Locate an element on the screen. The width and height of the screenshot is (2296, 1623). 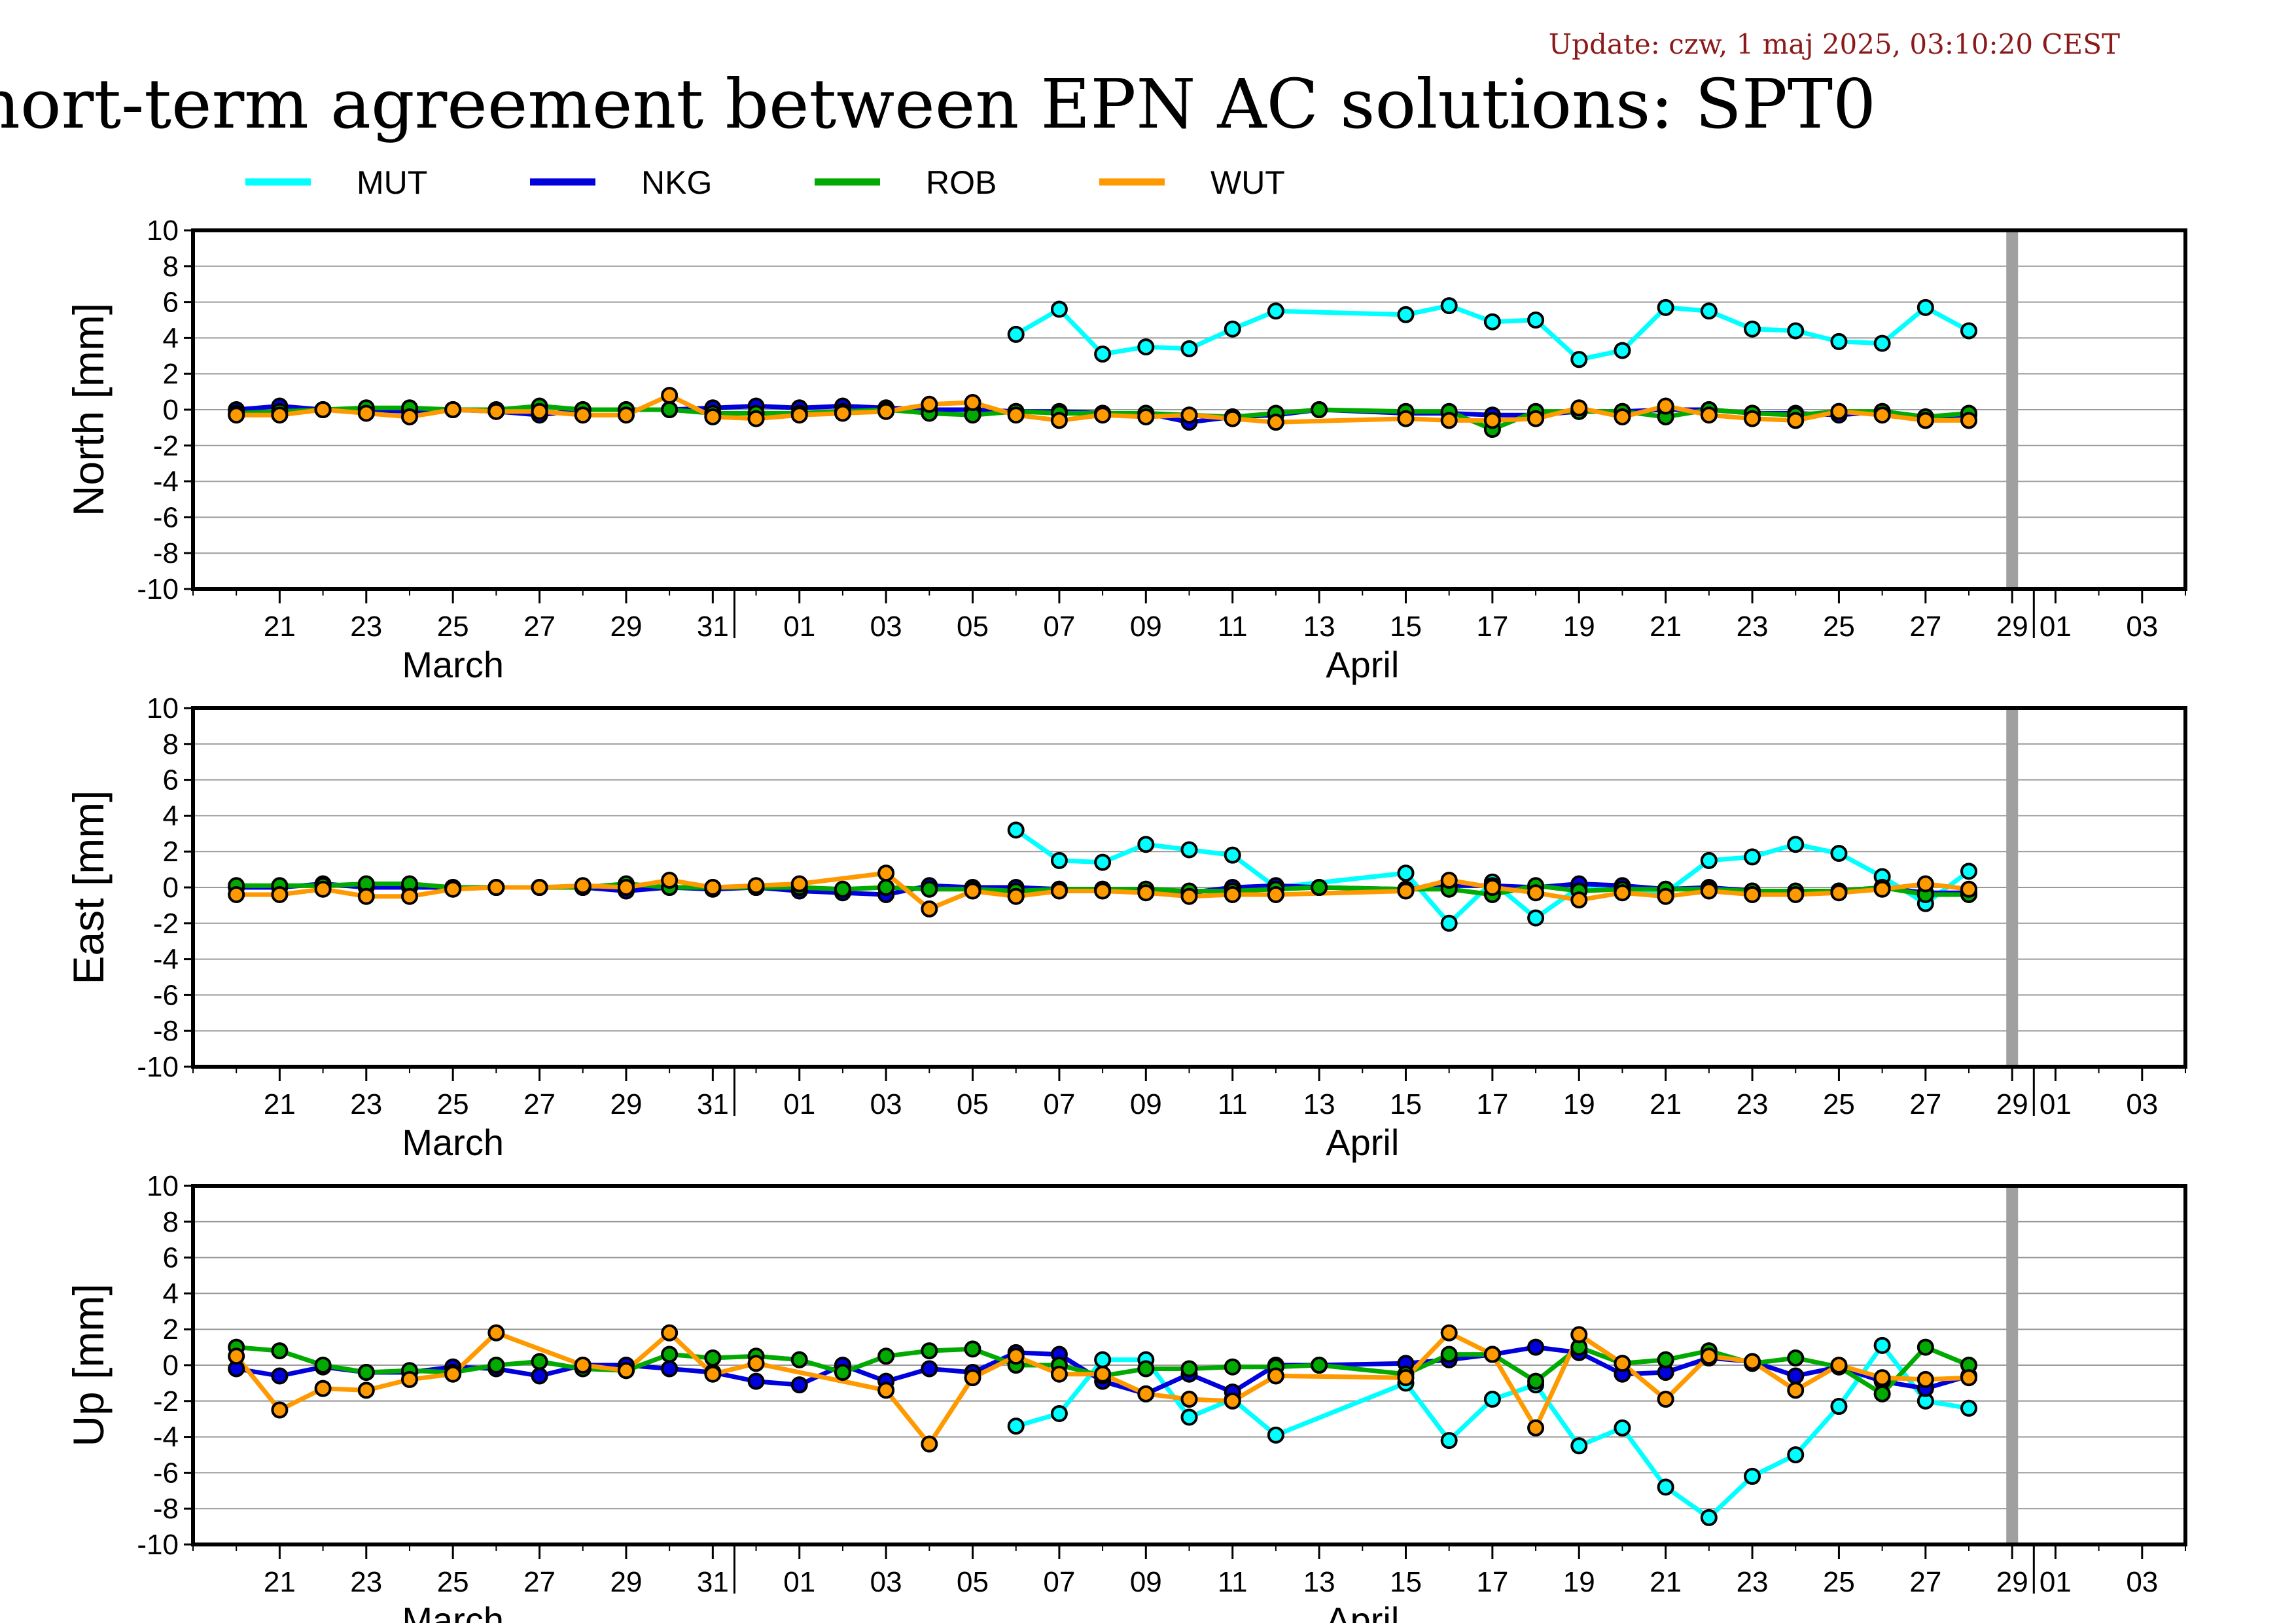
legend-label-mut: MUT is located at coordinates (392, 182).